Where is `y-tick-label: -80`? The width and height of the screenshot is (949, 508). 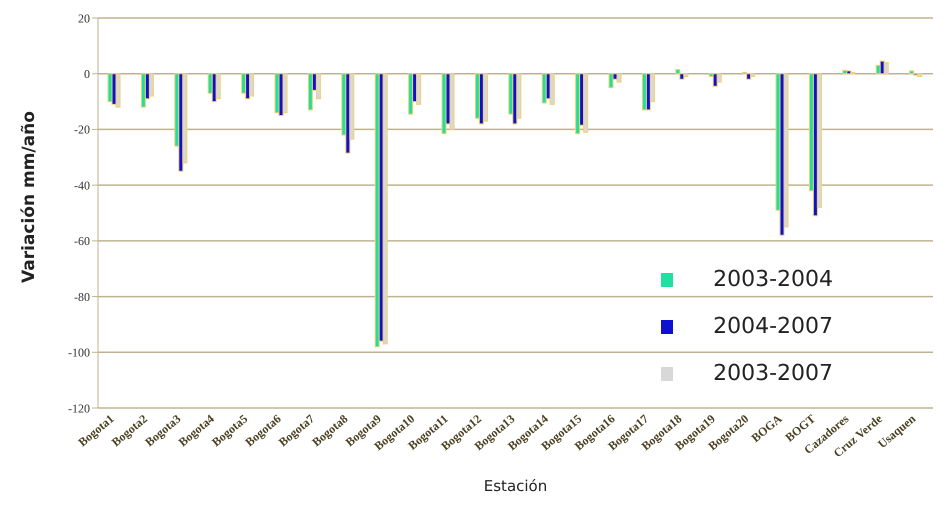
y-tick-label: -80 is located at coordinates (82, 297).